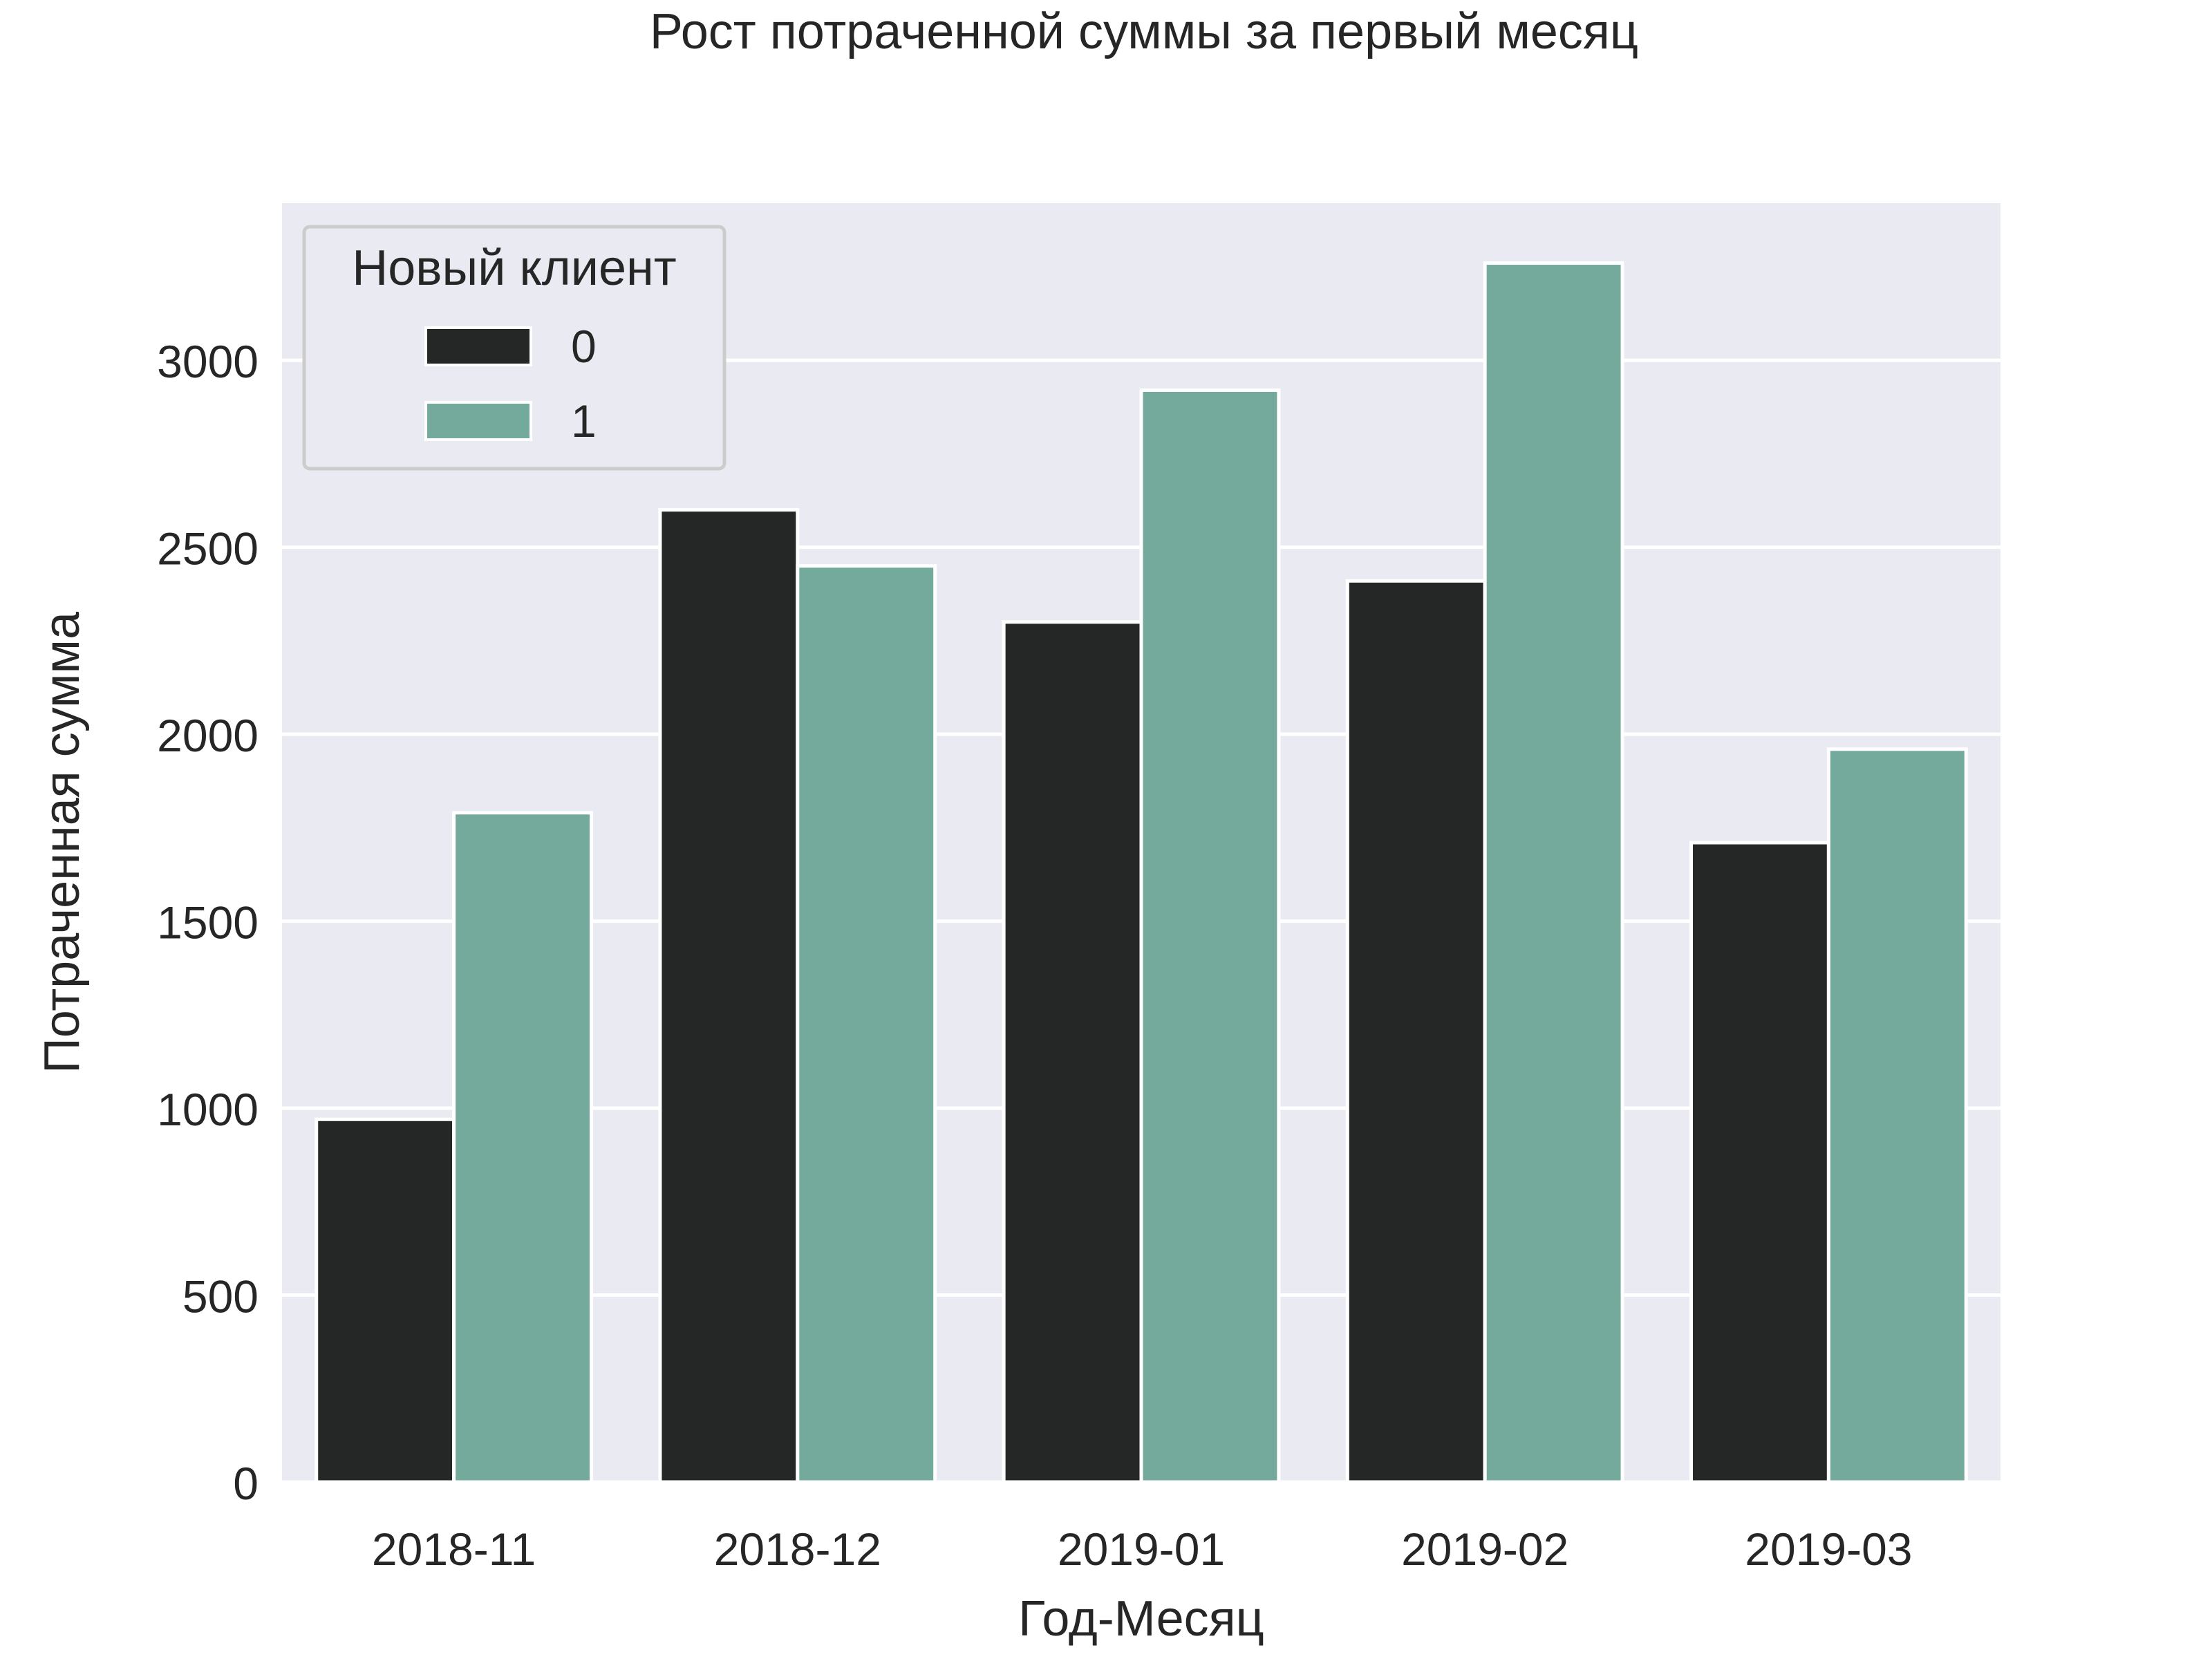 This screenshot has height=1659, width=2212. Describe the element at coordinates (208, 1110) in the screenshot. I see `y-tick-label: 1000` at that location.